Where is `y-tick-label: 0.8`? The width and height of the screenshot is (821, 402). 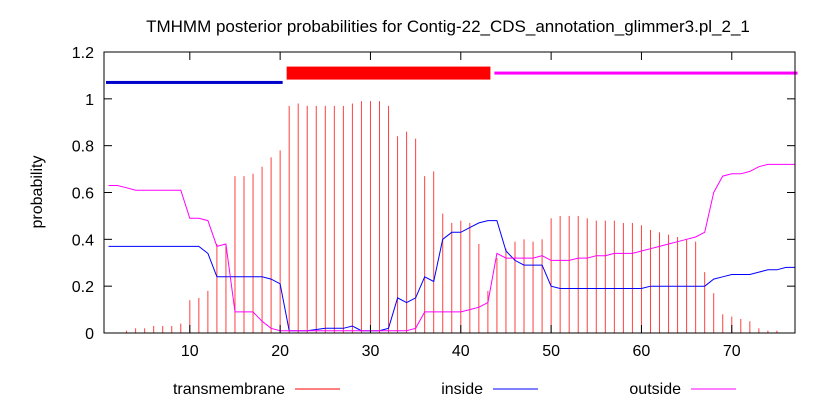
y-tick-label: 0.8 is located at coordinates (83, 147).